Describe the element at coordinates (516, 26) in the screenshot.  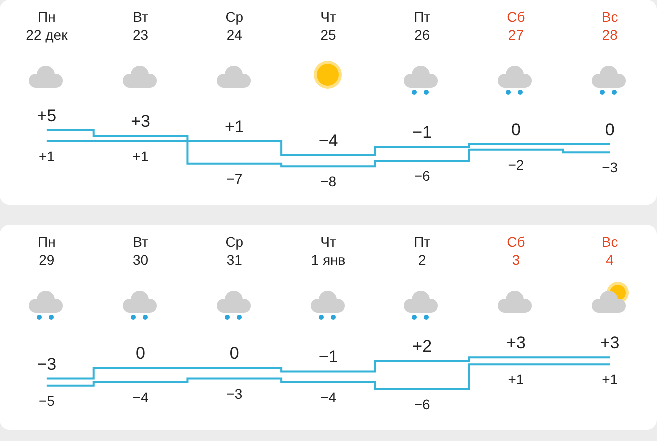
I see `x-tick-label: Сб 27` at that location.